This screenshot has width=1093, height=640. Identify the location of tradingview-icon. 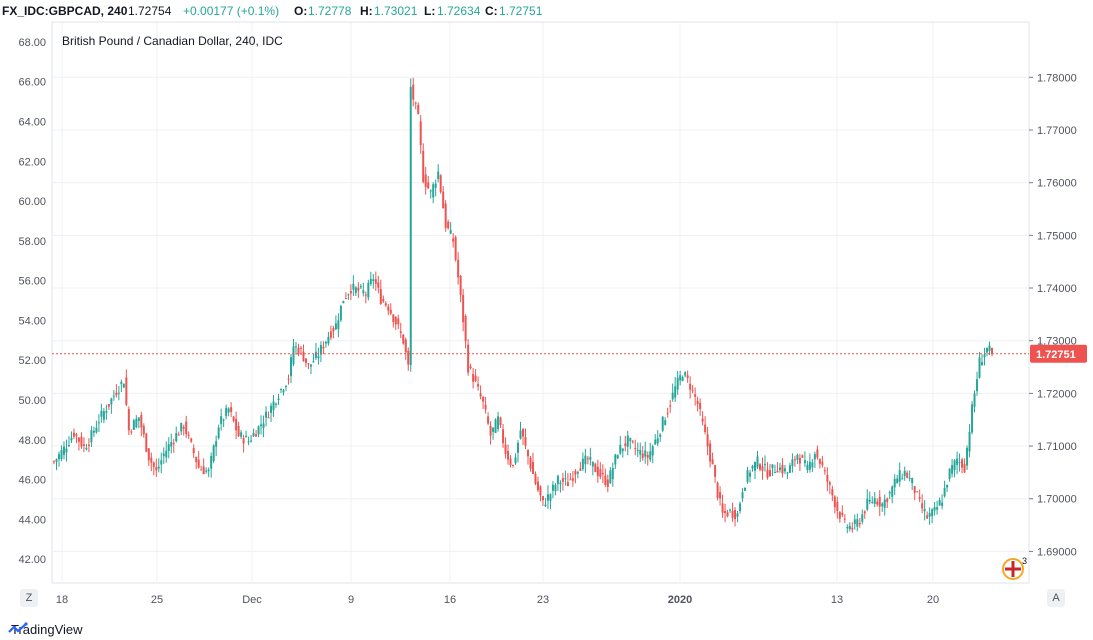
(18, 627).